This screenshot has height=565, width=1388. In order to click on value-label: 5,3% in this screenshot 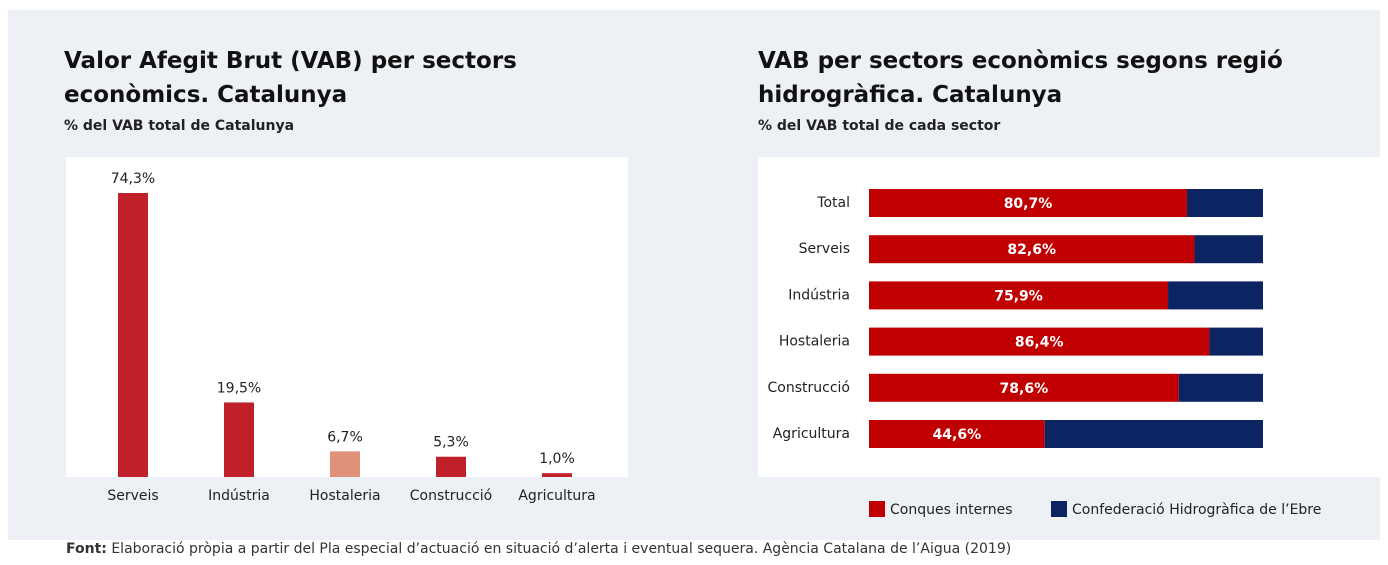, I will do `click(451, 443)`.